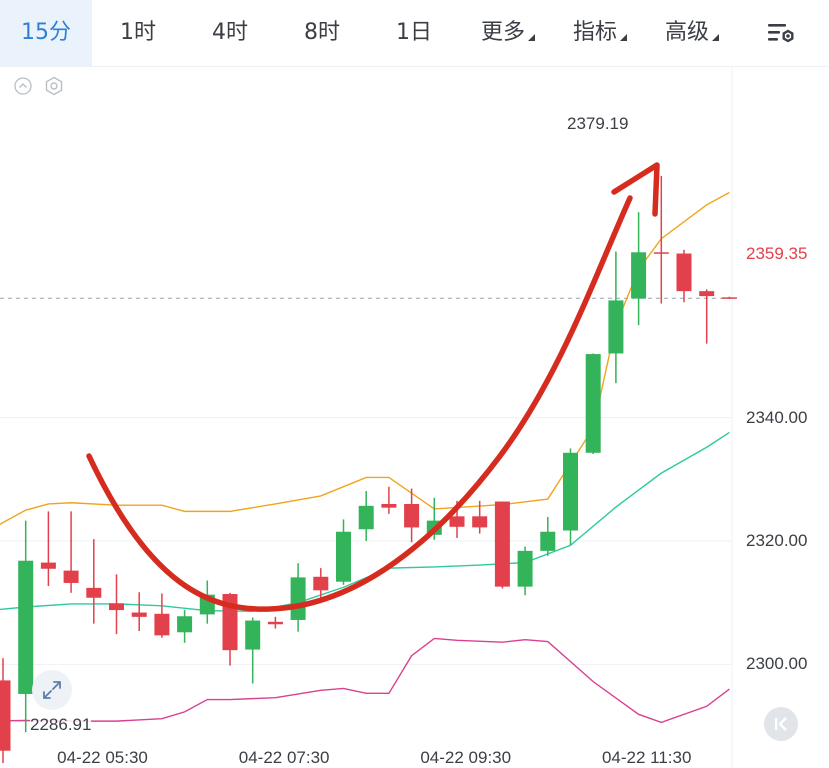  Describe the element at coordinates (502, 32) in the screenshot. I see `tab-more-label: 更多` at that location.